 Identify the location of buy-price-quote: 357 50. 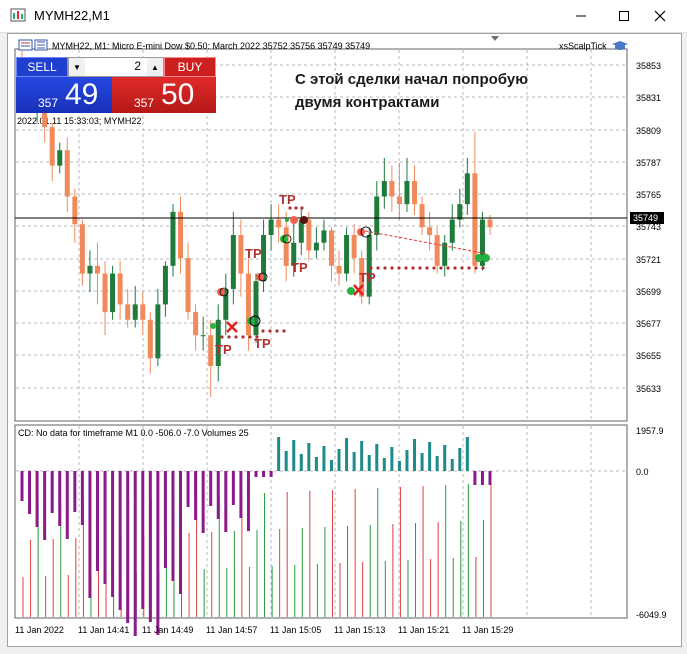
(164, 95).